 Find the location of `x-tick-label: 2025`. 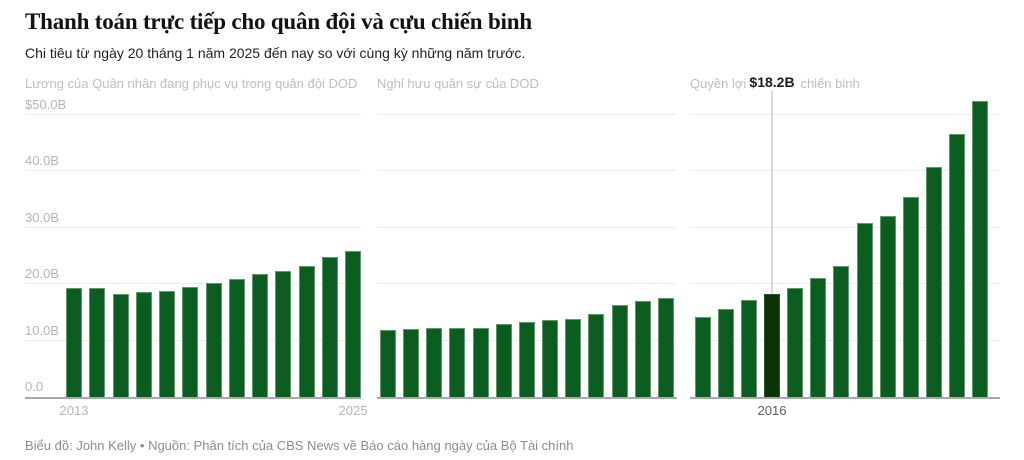

x-tick-label: 2025 is located at coordinates (353, 410).